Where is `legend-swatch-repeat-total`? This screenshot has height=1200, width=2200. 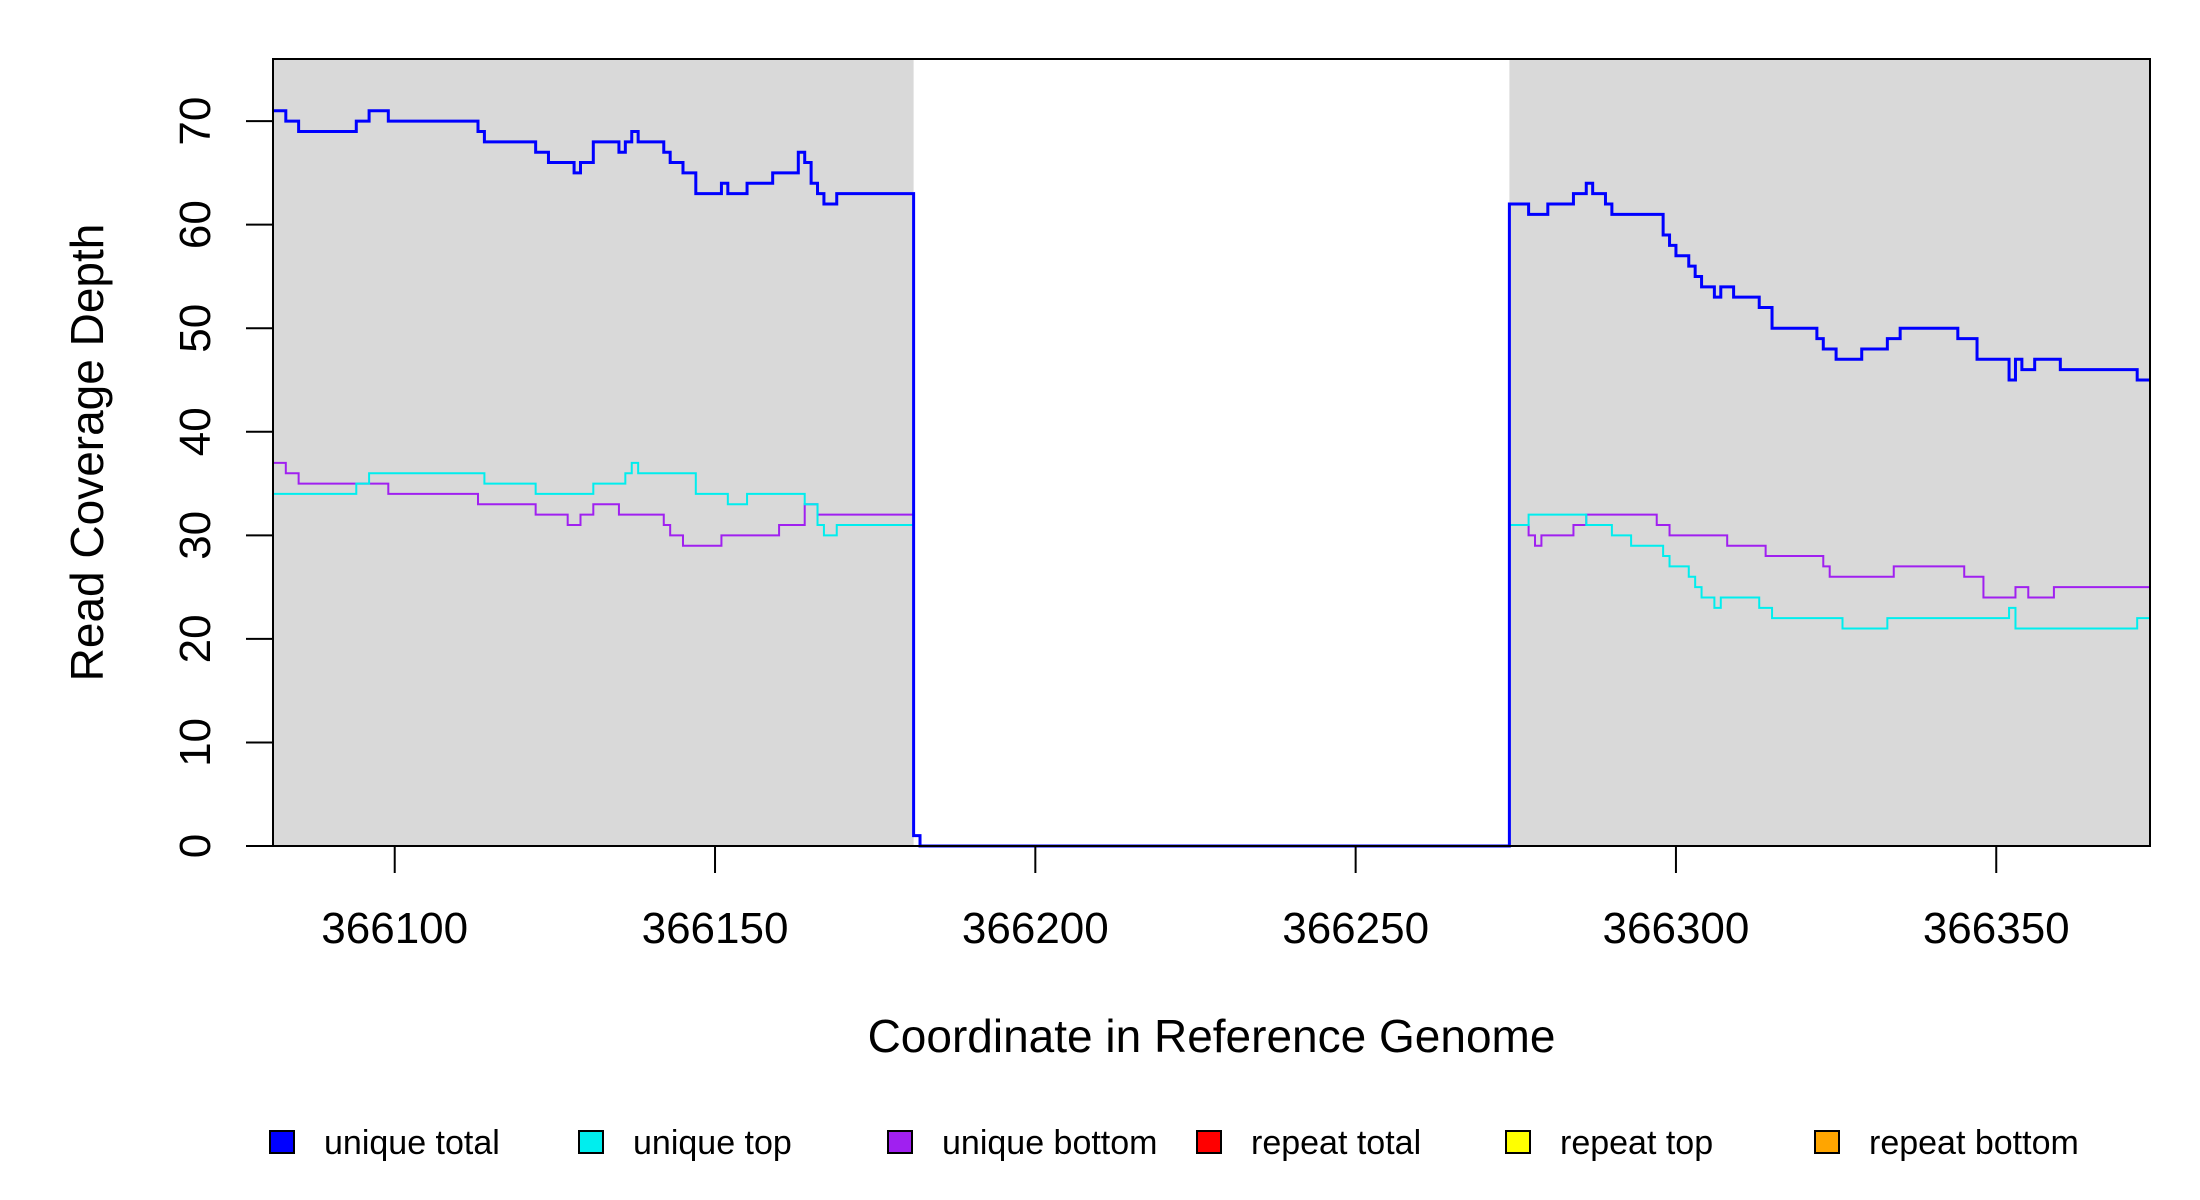
legend-swatch-repeat-total is located at coordinates (1209, 1142).